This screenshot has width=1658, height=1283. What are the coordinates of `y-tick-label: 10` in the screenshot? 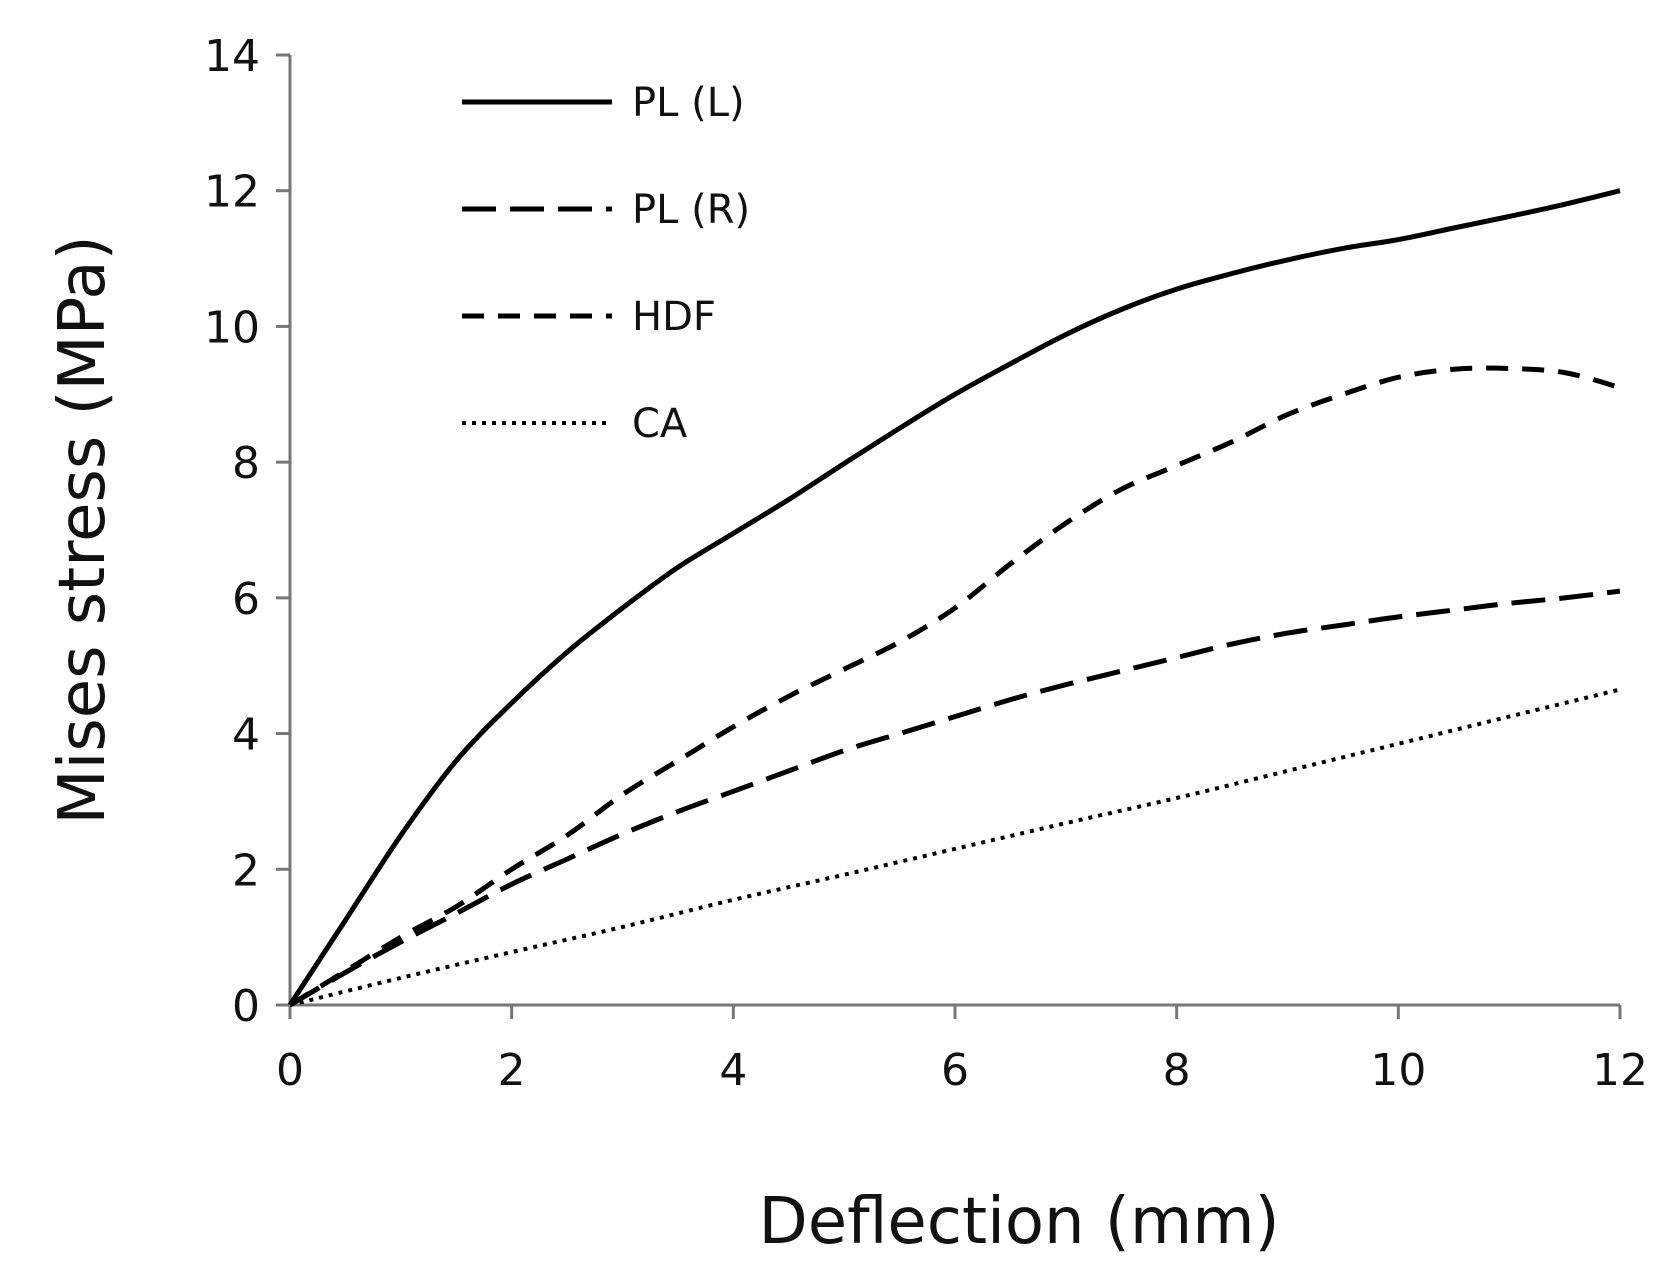 It's located at (232, 327).